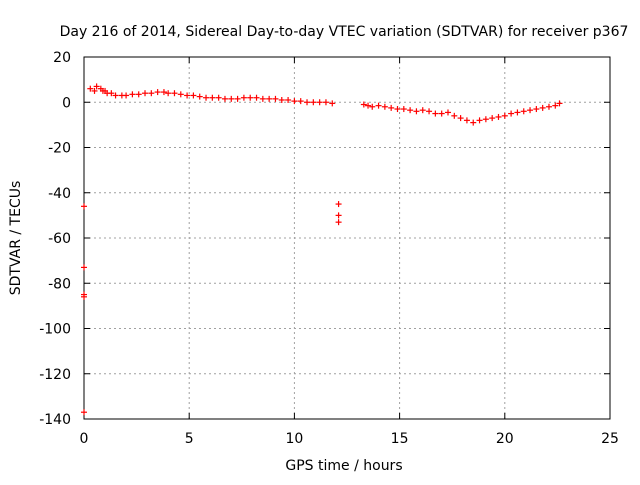 The height and width of the screenshot is (485, 640). I want to click on x-tick-label: 20, so click(505, 439).